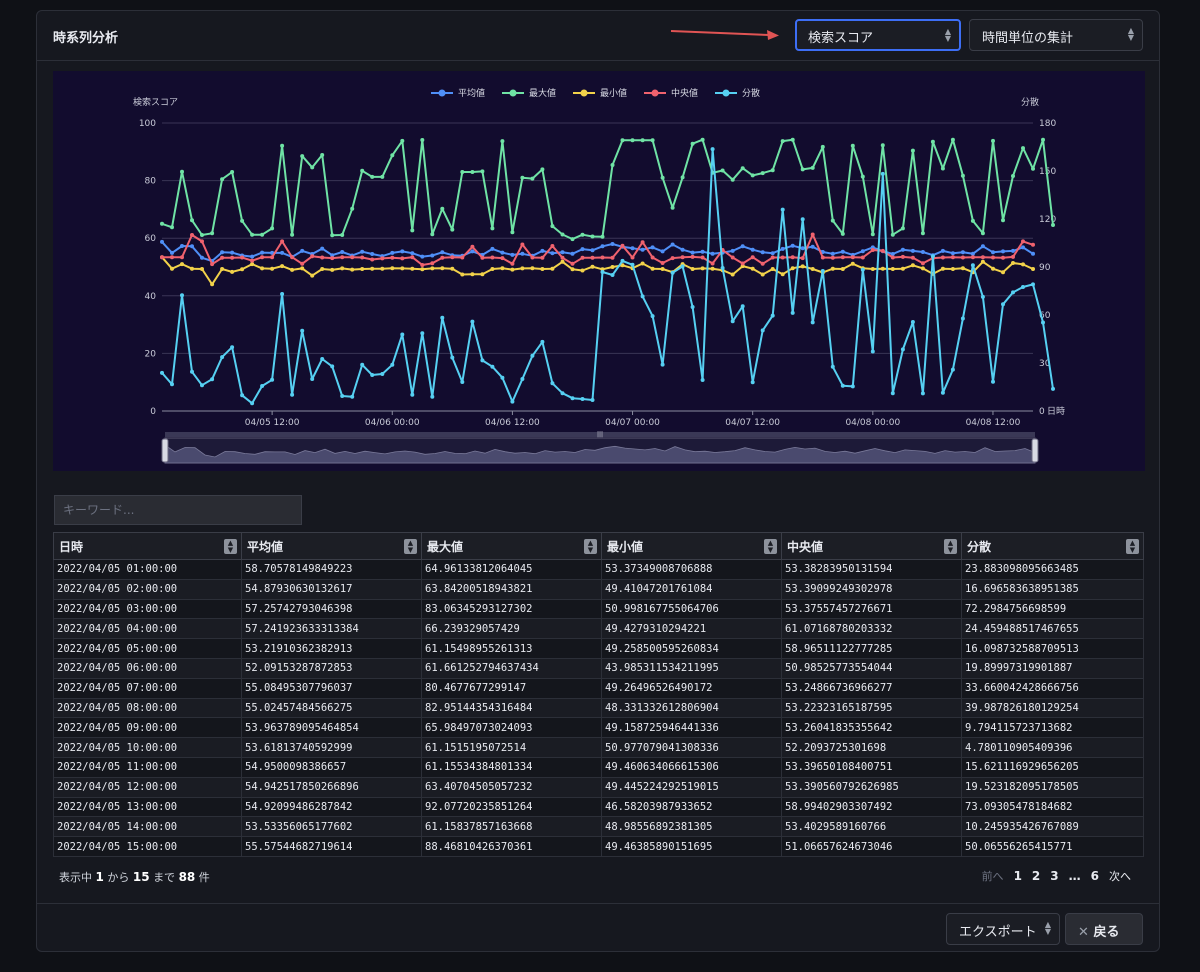  What do you see at coordinates (147, 546) in the screenshot?
I see `column-header: 日時 ▲ ▼` at bounding box center [147, 546].